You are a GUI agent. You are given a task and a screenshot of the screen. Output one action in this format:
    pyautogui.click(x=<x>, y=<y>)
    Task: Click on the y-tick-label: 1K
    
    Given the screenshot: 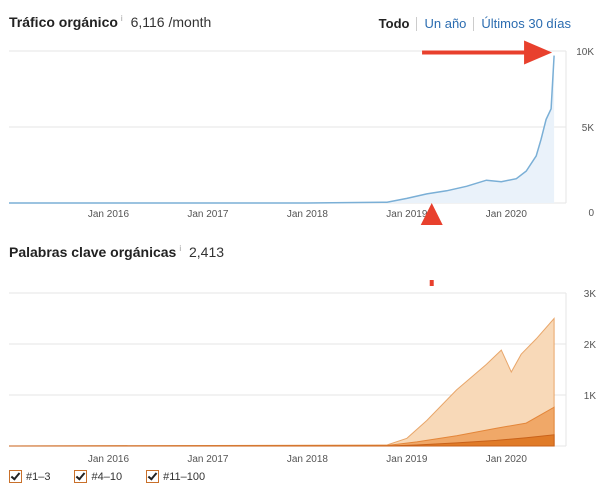 What is the action you would take?
    pyautogui.click(x=590, y=396)
    